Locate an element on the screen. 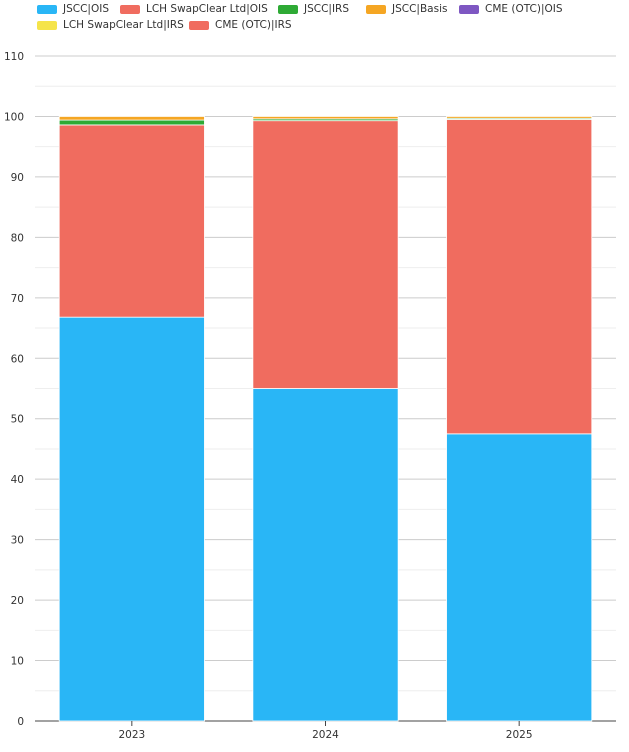 The height and width of the screenshot is (752, 629). legend-item-jscc-basis: JSCC|Basis is located at coordinates (406, 9).